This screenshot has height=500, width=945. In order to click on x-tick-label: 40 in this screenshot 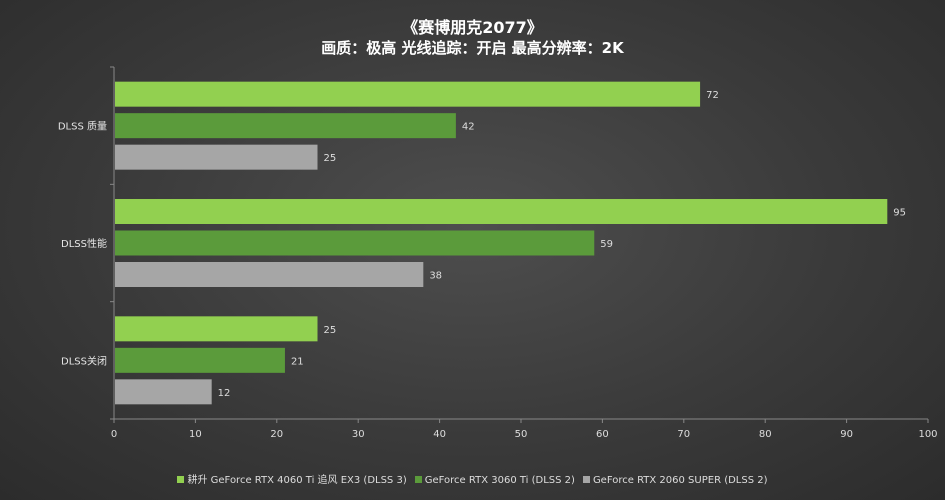, I will do `click(439, 434)`.